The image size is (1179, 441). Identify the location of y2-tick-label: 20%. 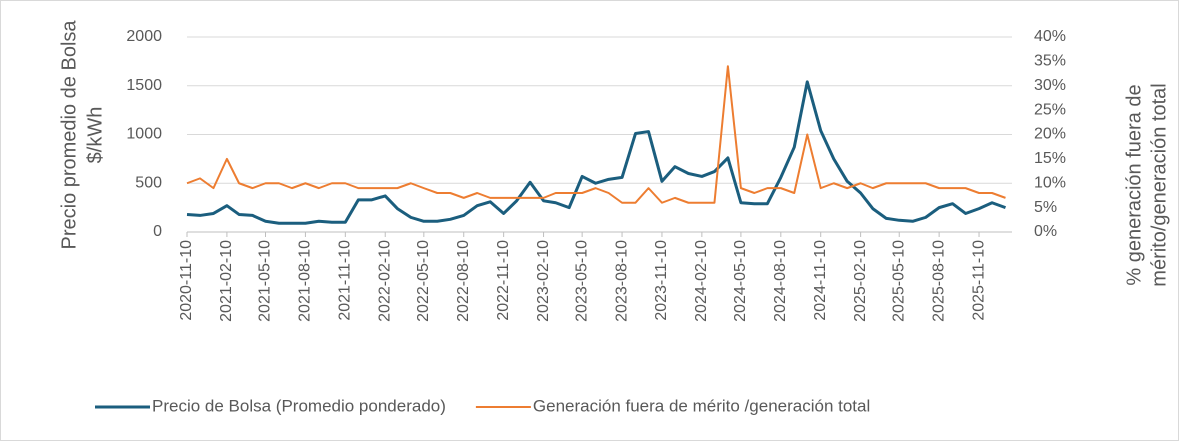
(1050, 134).